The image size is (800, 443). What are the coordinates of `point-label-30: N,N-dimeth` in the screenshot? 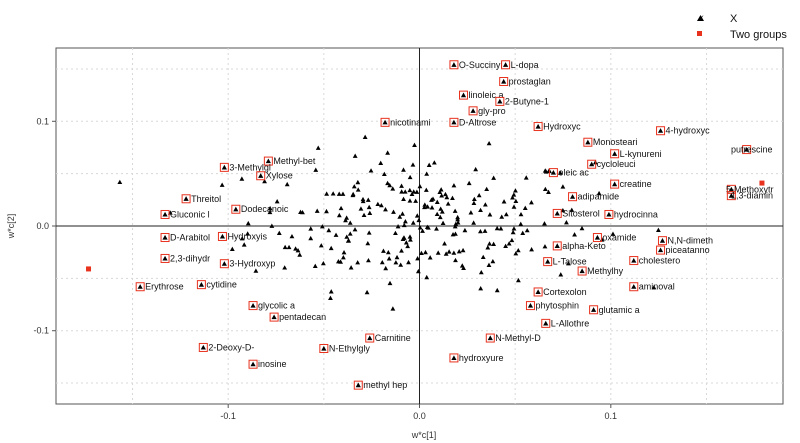 It's located at (690, 241).